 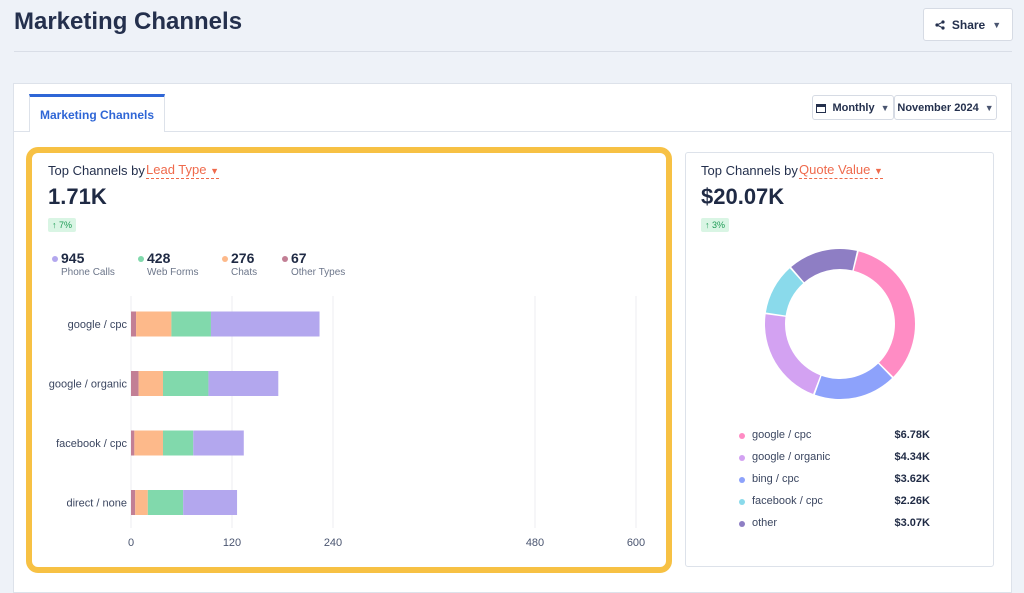 I want to click on x-tick-label: 0, so click(x=131, y=543).